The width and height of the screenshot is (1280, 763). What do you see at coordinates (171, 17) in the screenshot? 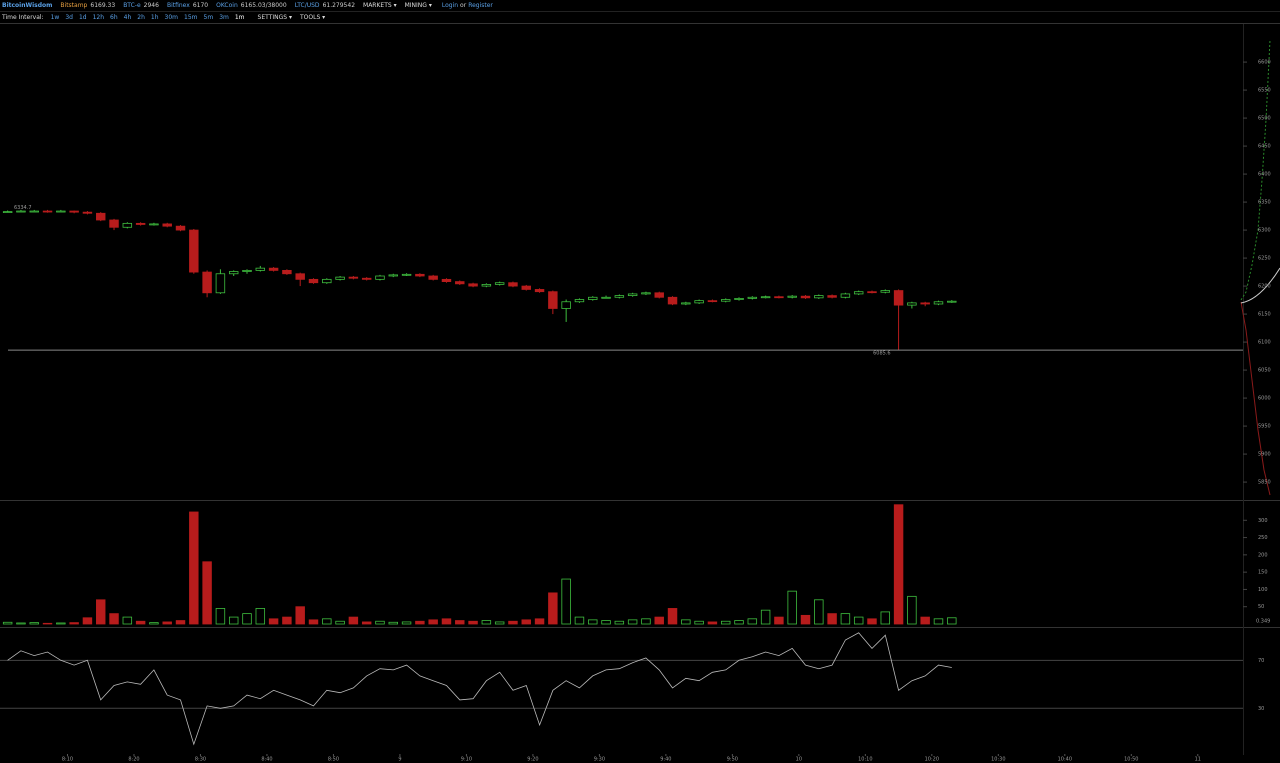
I see `interval: 30m` at bounding box center [171, 17].